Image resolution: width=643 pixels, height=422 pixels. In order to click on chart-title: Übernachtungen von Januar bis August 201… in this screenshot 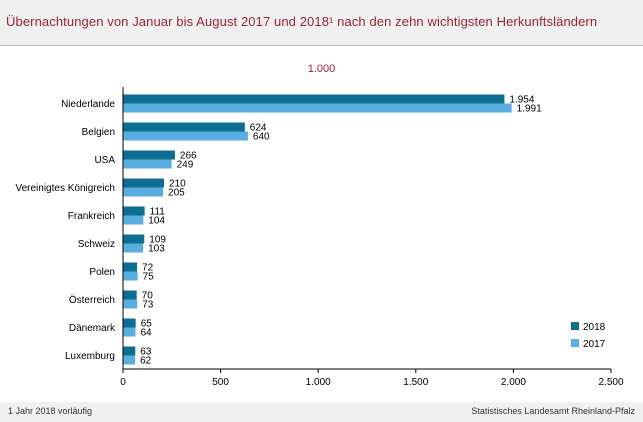, I will do `click(302, 21)`.